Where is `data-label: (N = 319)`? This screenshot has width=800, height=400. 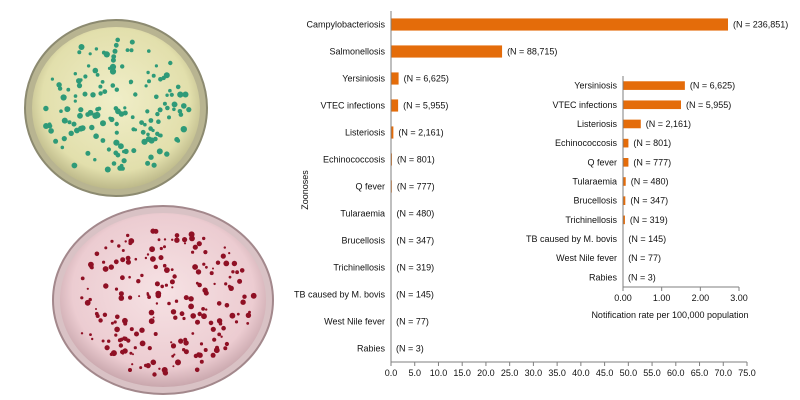 data-label: (N = 319) is located at coordinates (649, 220).